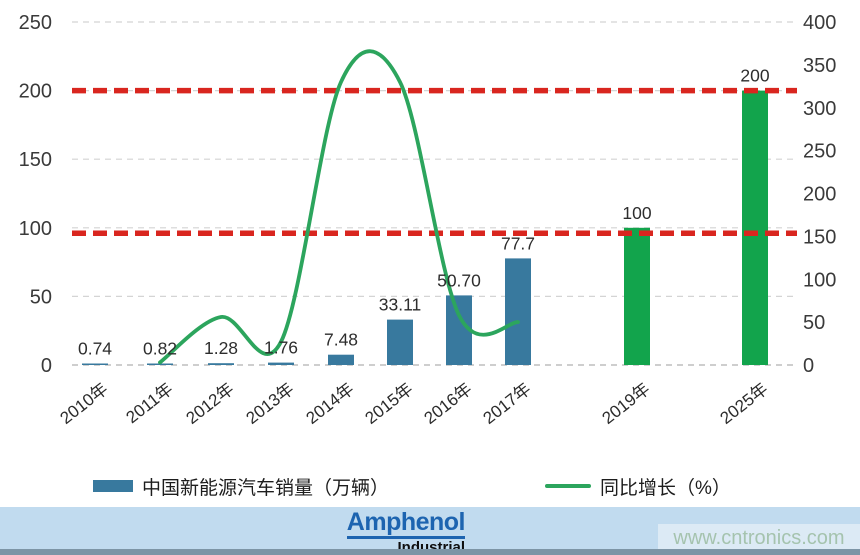 Image resolution: width=860 pixels, height=555 pixels. Describe the element at coordinates (819, 66) in the screenshot. I see `right-axis-tick-350: 350` at that location.